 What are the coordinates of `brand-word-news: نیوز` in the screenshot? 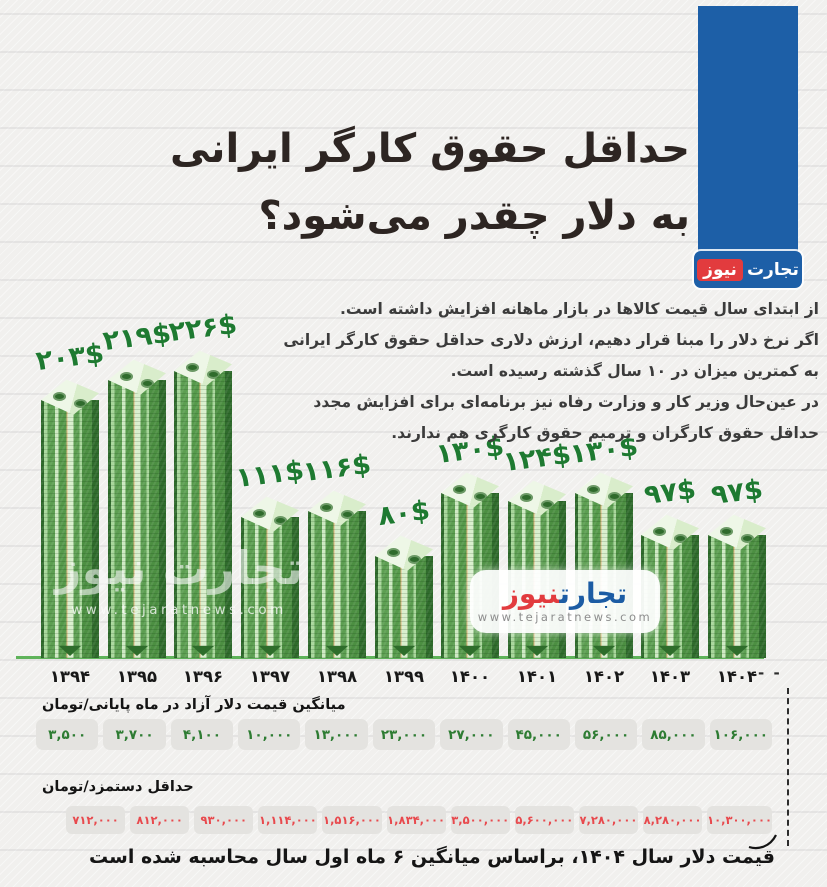 It's located at (720, 269).